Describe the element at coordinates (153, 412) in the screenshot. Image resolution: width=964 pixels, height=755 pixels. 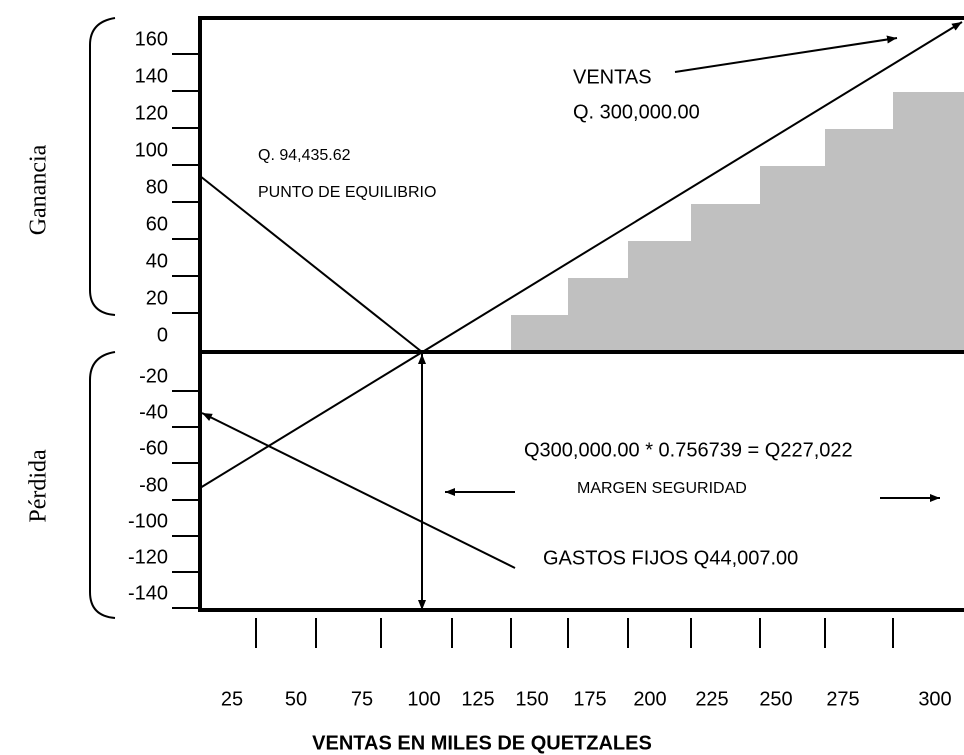
I see `y-tick-label: -40` at that location.